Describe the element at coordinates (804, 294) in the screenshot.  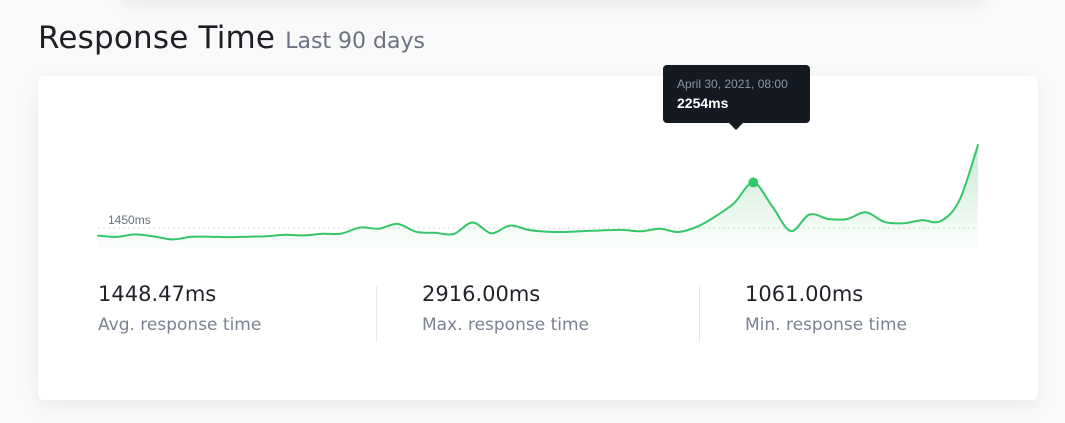
I see `stat-min-value: 1061.00ms` at that location.